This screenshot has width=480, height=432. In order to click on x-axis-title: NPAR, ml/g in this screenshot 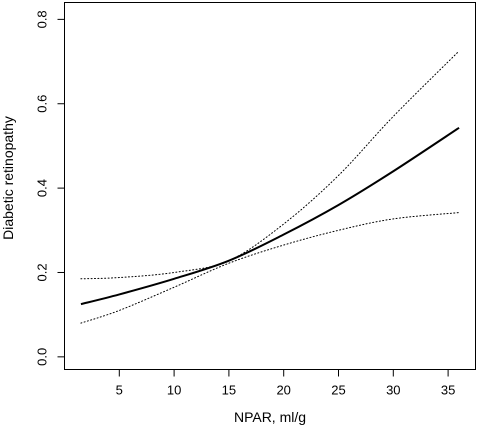, I will do `click(270, 417)`.